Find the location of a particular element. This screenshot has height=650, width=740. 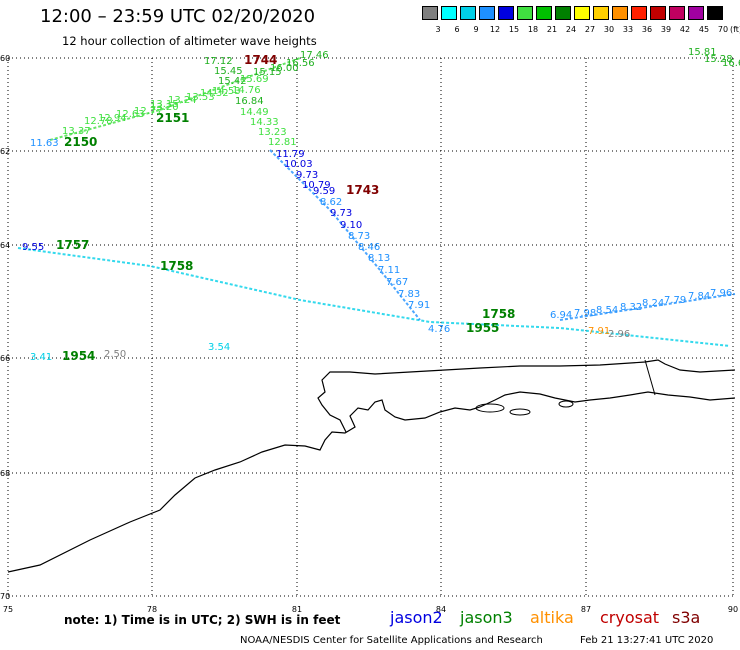

wave-height-label: 15.42 is located at coordinates (232, 81).